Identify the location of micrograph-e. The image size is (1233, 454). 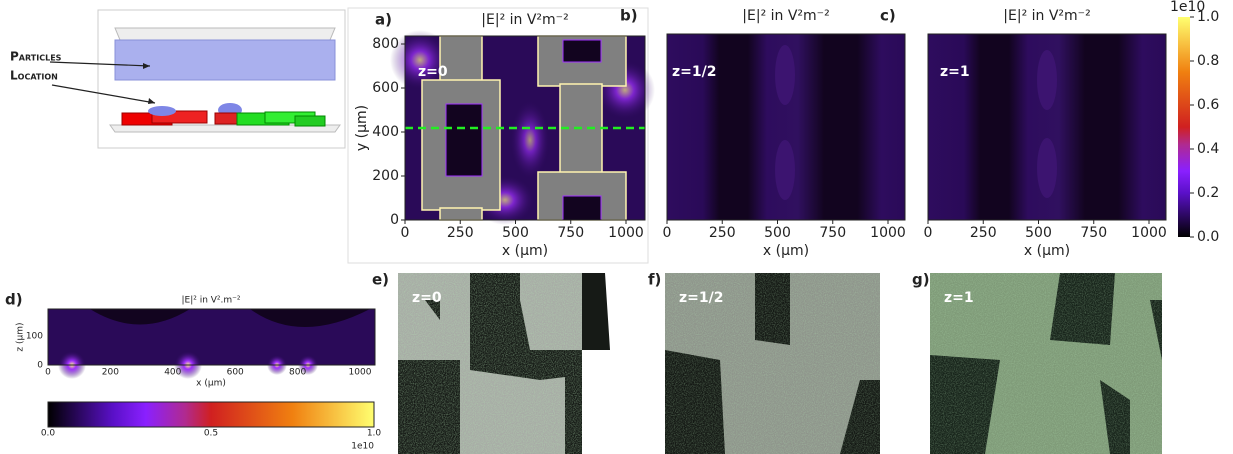
(504, 363).